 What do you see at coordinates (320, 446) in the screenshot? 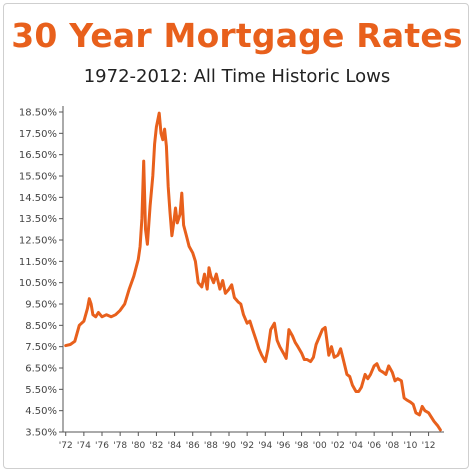
I see `x-tick-label: '00` at bounding box center [320, 446].